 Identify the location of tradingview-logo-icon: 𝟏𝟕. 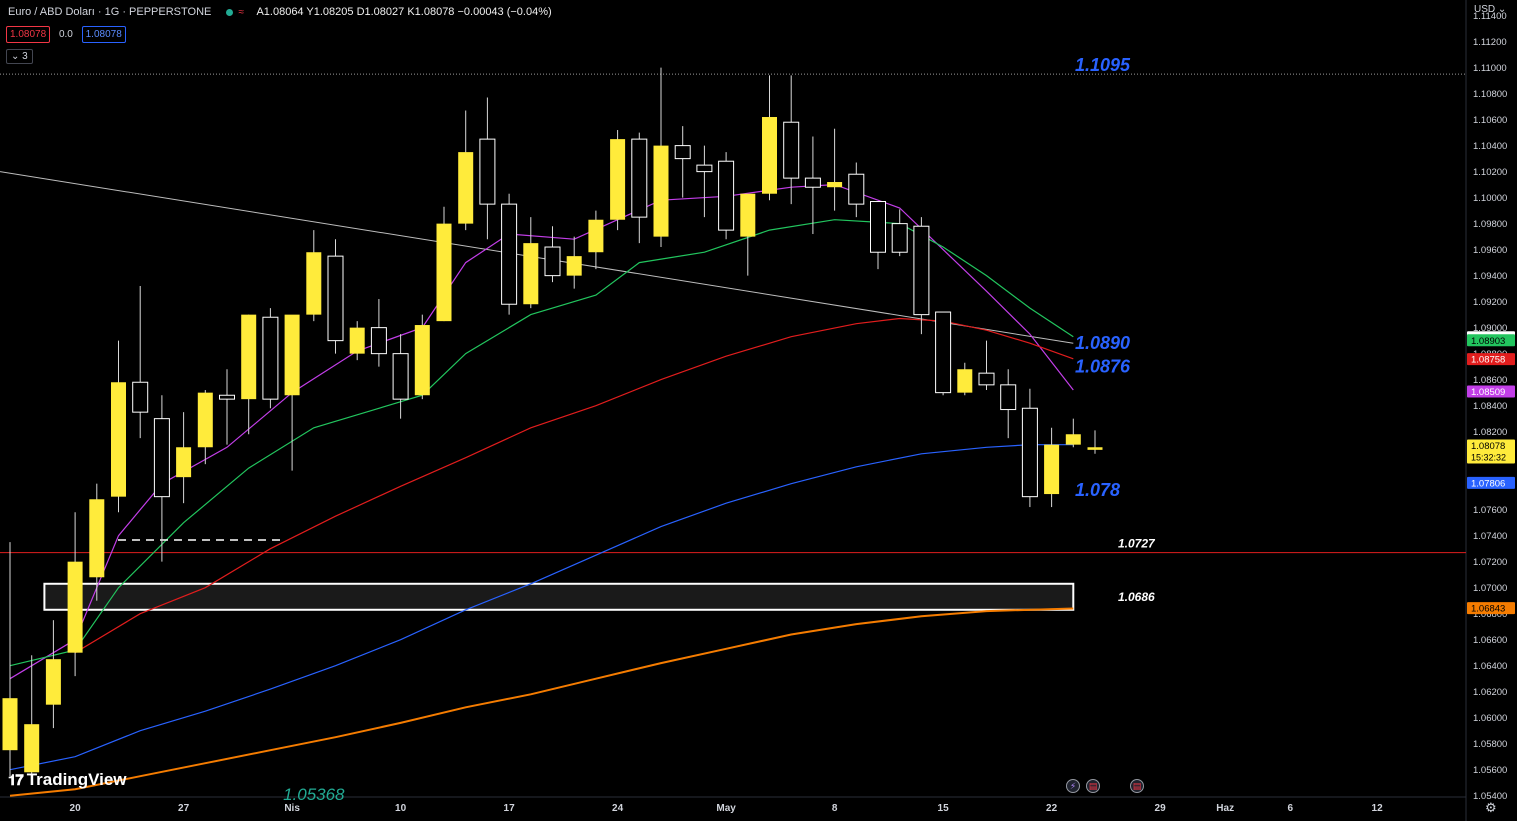
(16, 780).